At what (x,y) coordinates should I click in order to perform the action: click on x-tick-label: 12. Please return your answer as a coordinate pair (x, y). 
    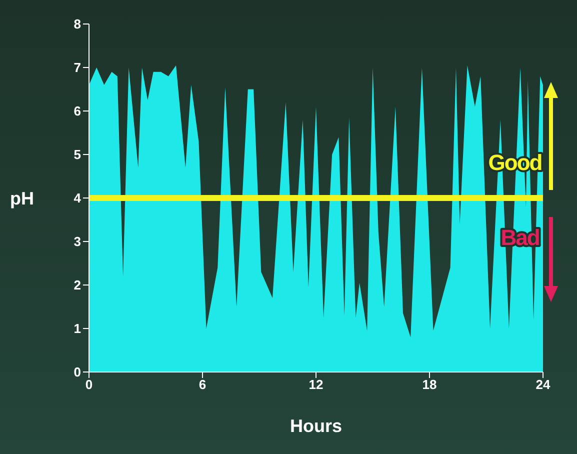
    Looking at the image, I should click on (316, 384).